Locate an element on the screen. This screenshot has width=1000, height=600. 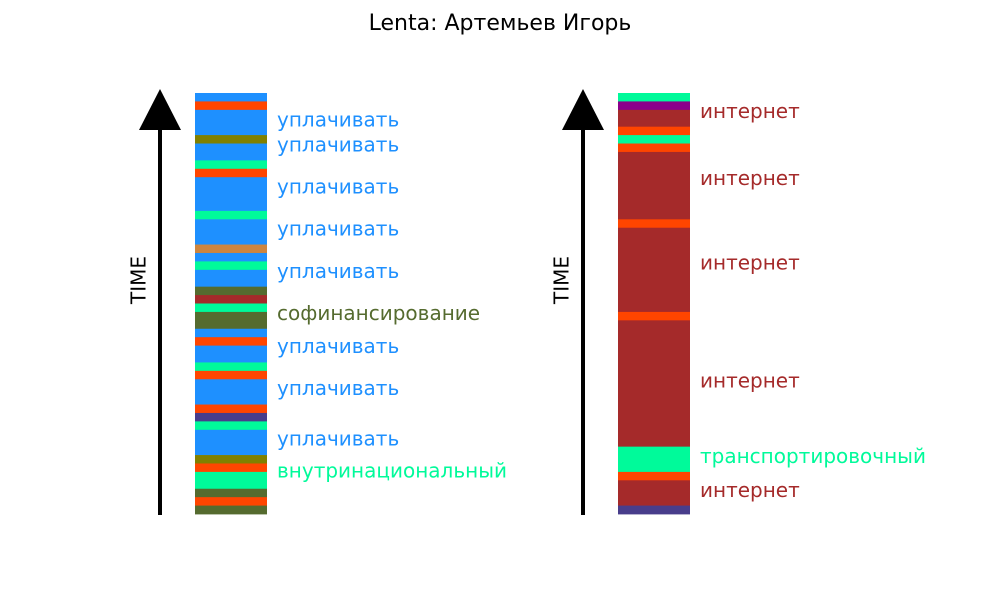
timeline-label: внутринациональный is located at coordinates (392, 470).